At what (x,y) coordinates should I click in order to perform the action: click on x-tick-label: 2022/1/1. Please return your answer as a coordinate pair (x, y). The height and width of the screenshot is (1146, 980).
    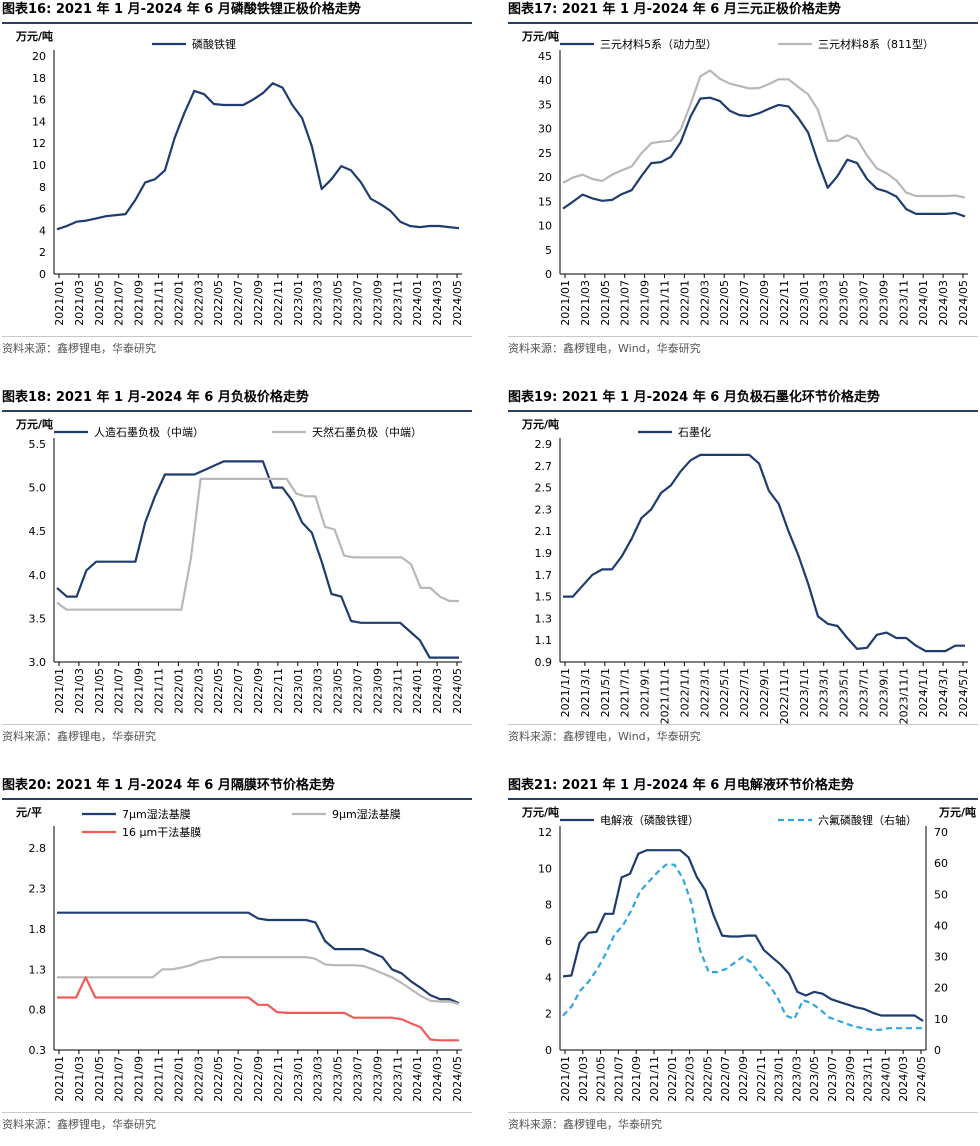
    Looking at the image, I should click on (684, 692).